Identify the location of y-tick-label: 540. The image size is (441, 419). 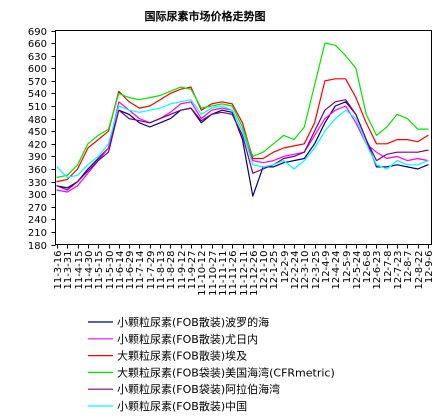
(37, 94).